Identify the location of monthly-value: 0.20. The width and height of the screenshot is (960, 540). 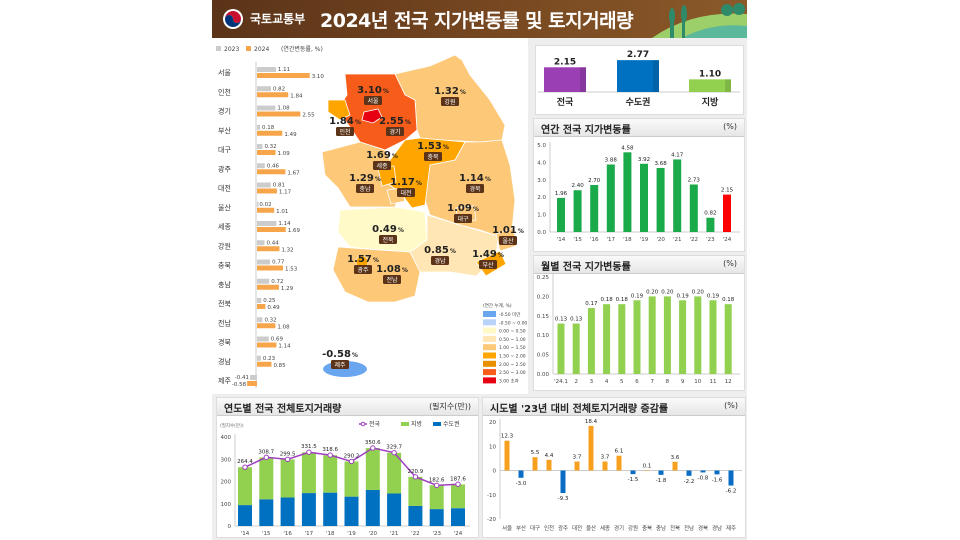
(667, 292).